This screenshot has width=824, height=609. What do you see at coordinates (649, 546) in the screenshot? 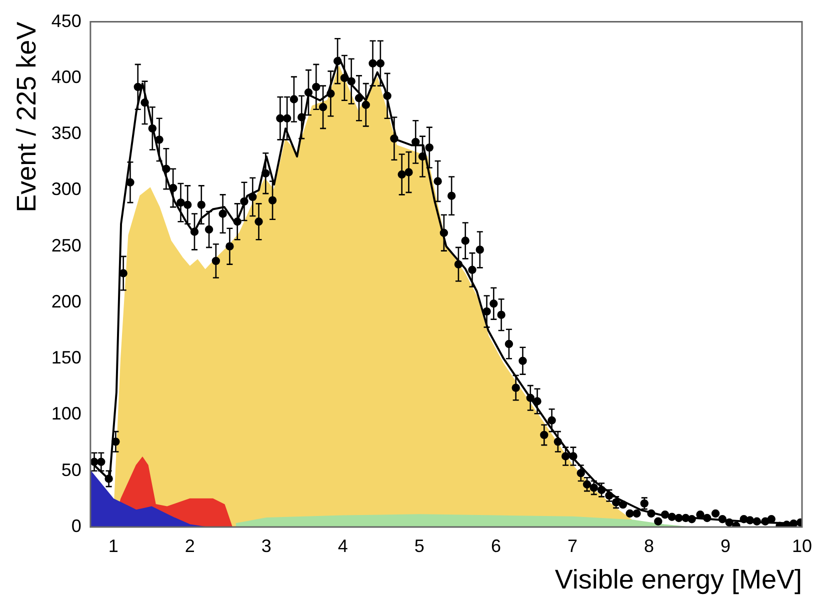
I see `x-tick-label: 8` at bounding box center [649, 546].